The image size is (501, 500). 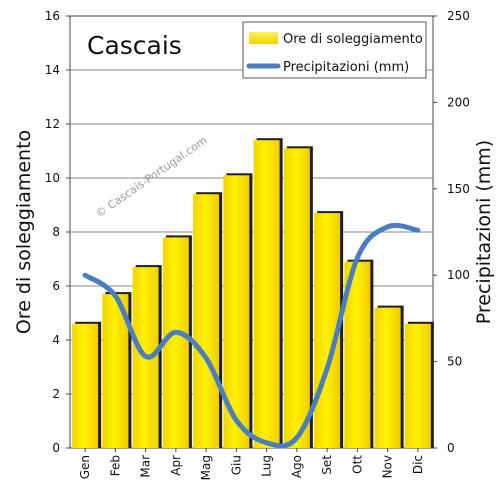 I want to click on title-box, so click(x=130, y=44).